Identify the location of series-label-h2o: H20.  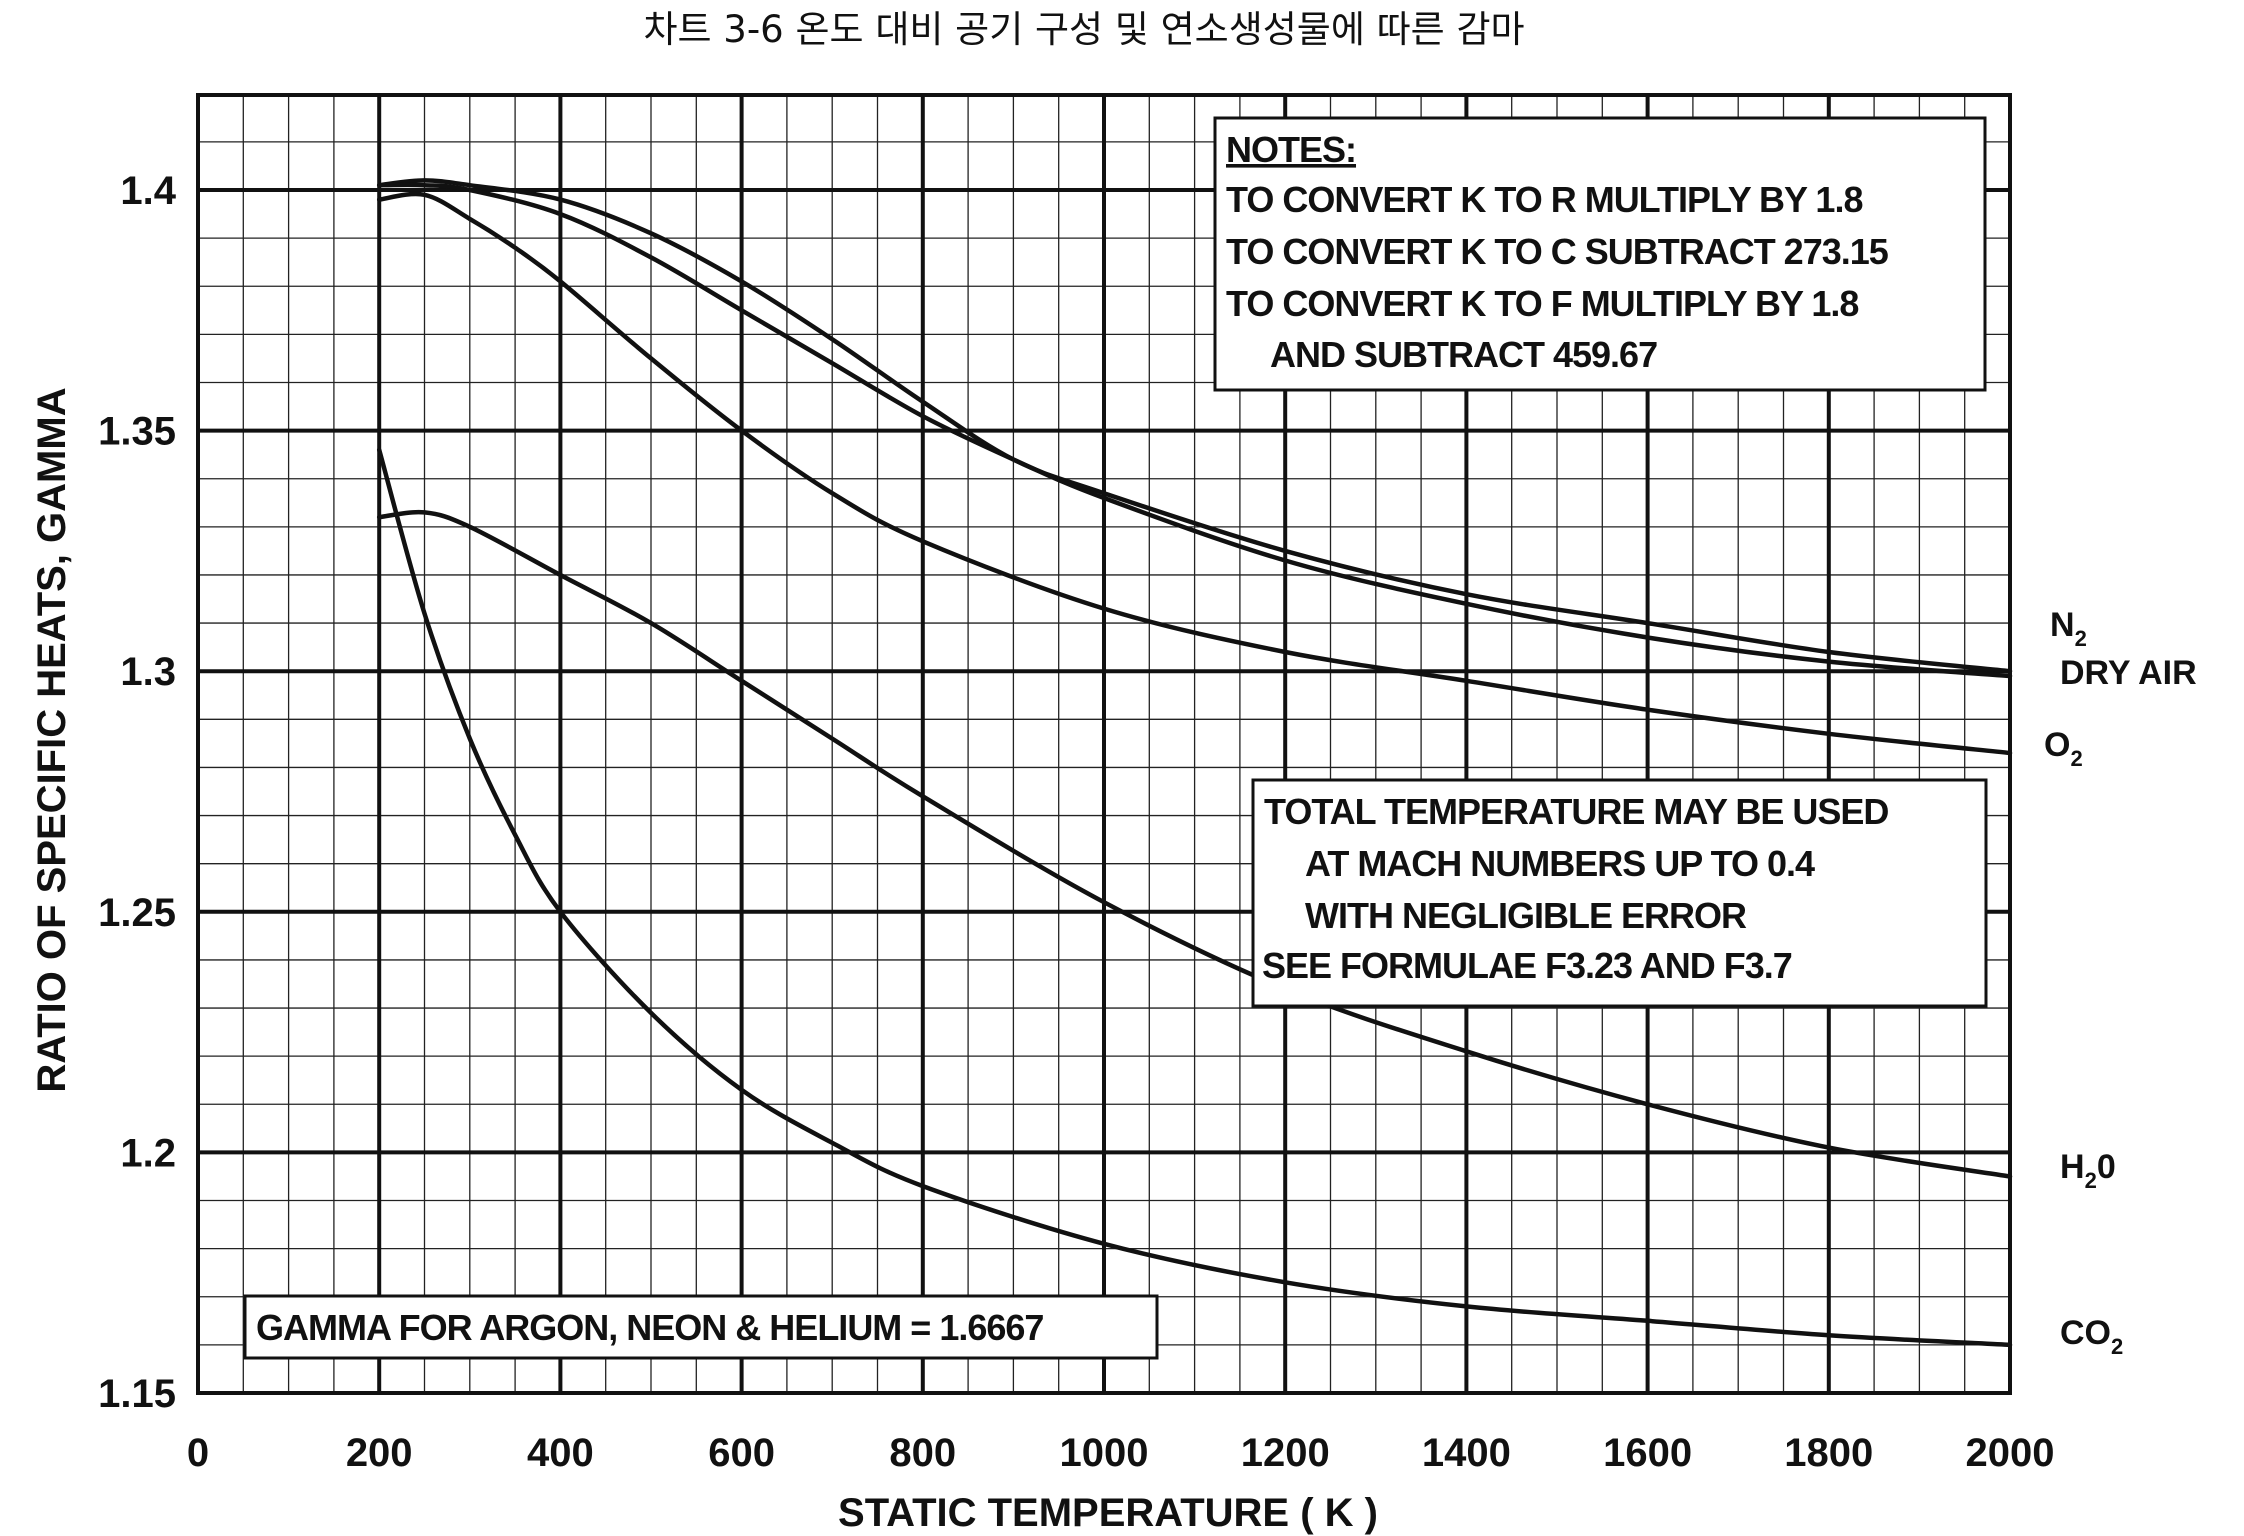
(2088, 1170).